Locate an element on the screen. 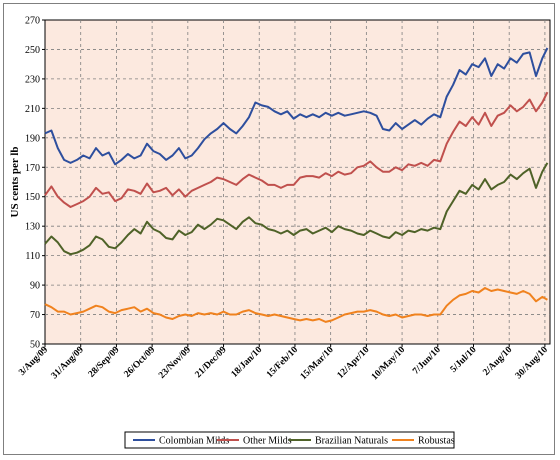 Image resolution: width=560 pixels, height=460 pixels. y-tick-label: 110 is located at coordinates (32, 256).